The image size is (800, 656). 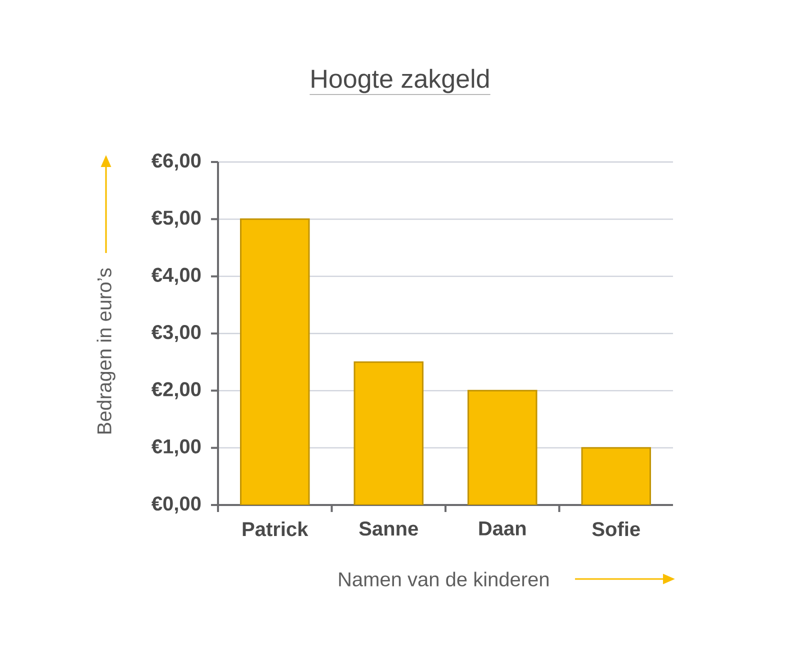 I want to click on y-tick-label: €4,00, so click(x=176, y=276).